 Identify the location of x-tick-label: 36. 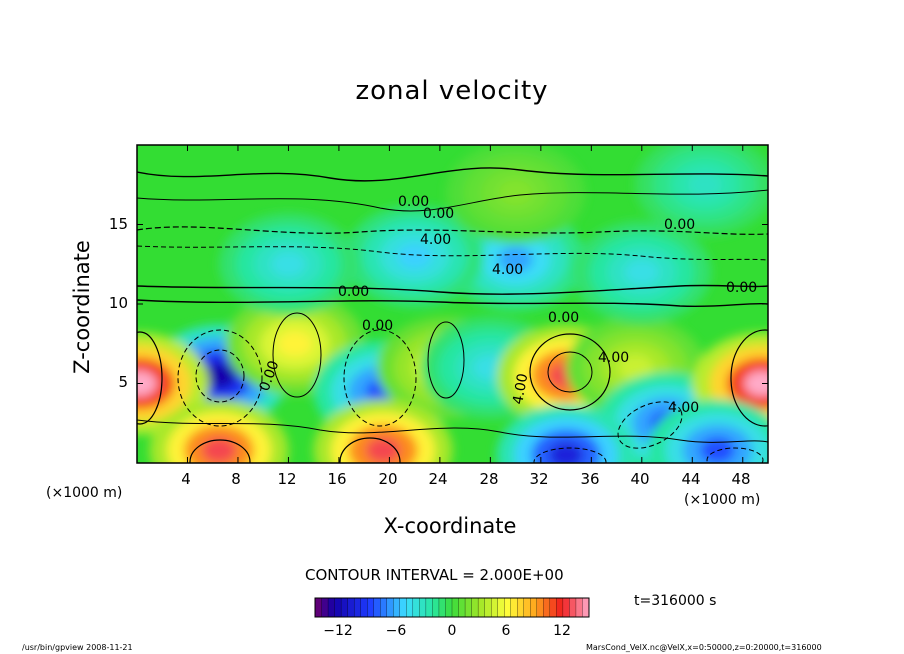
(590, 479).